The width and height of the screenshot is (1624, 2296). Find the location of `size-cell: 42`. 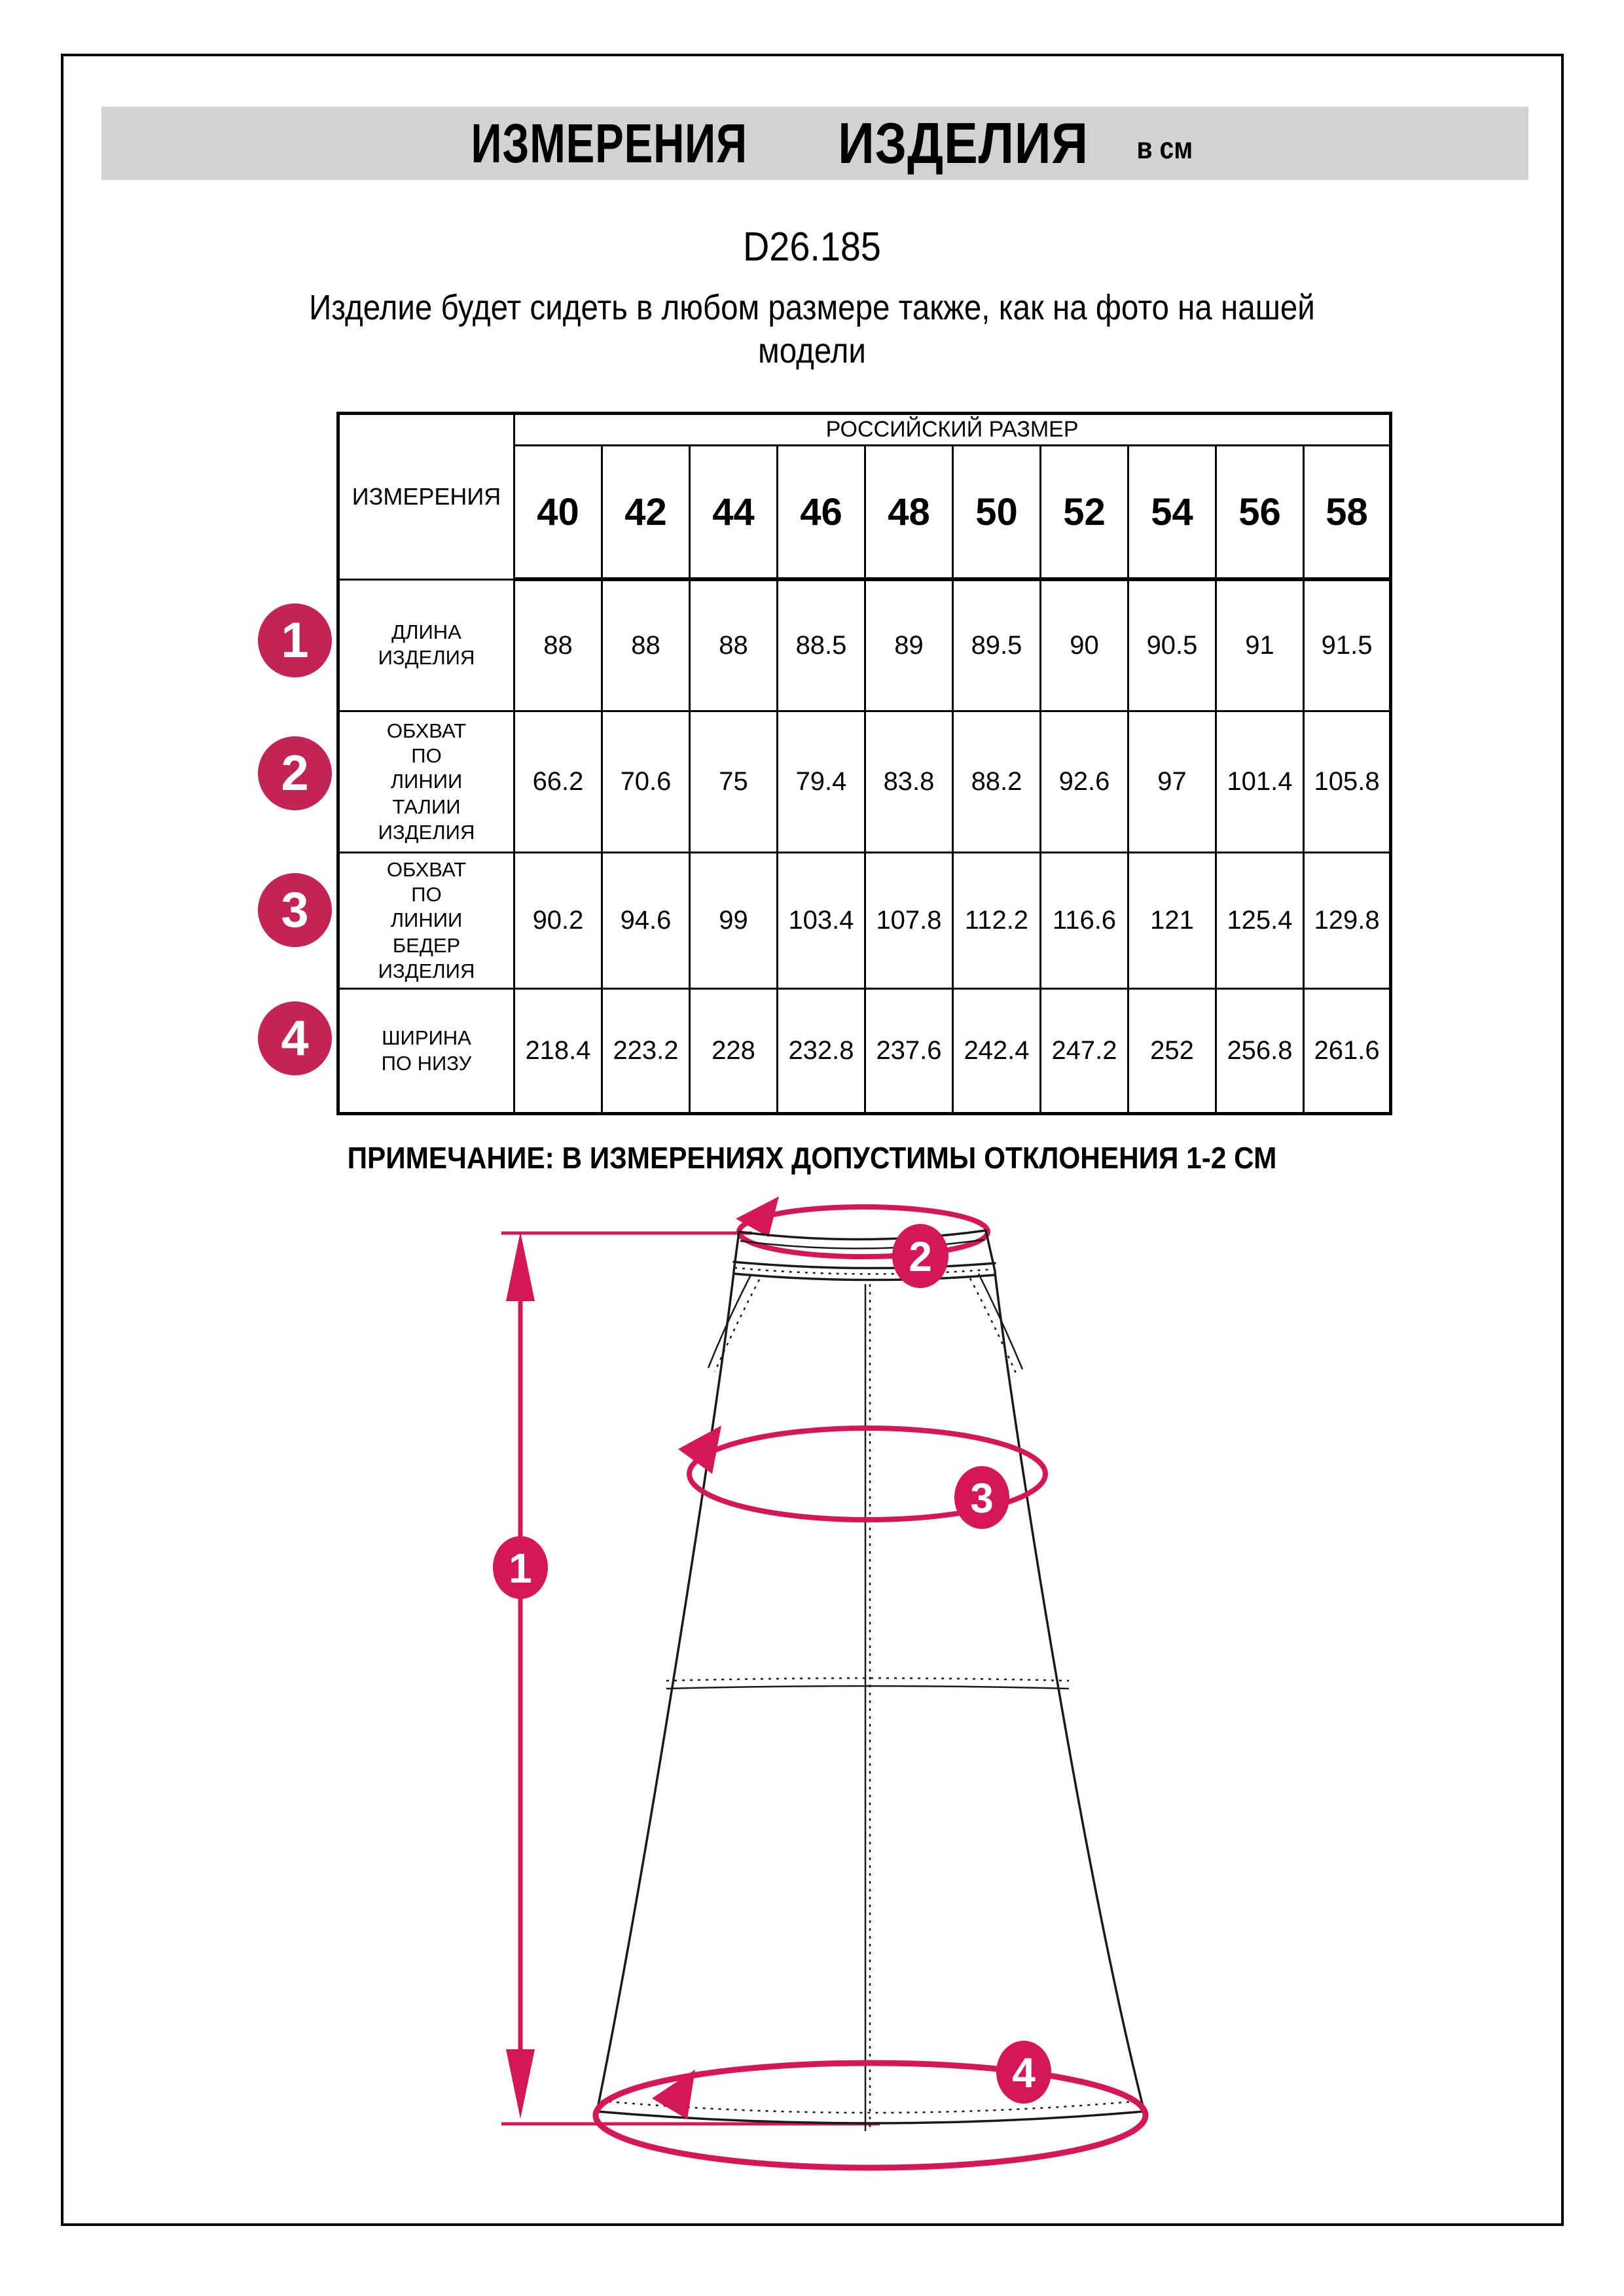

size-cell: 42 is located at coordinates (646, 512).